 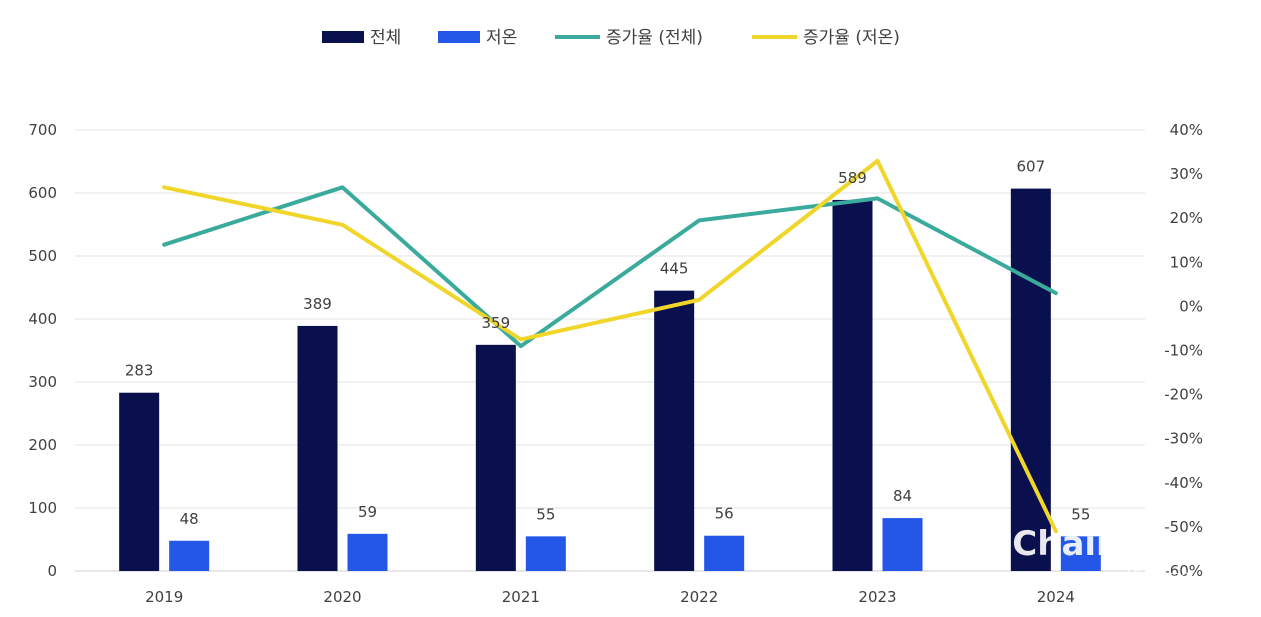 I want to click on y-right-tick-label: 20%, so click(x=1186, y=218).